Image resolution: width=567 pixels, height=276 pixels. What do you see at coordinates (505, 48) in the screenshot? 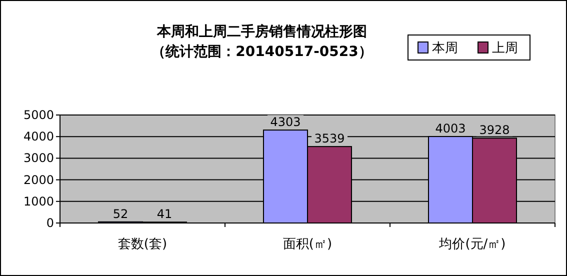
I see `legend-label: 上周` at bounding box center [505, 48].